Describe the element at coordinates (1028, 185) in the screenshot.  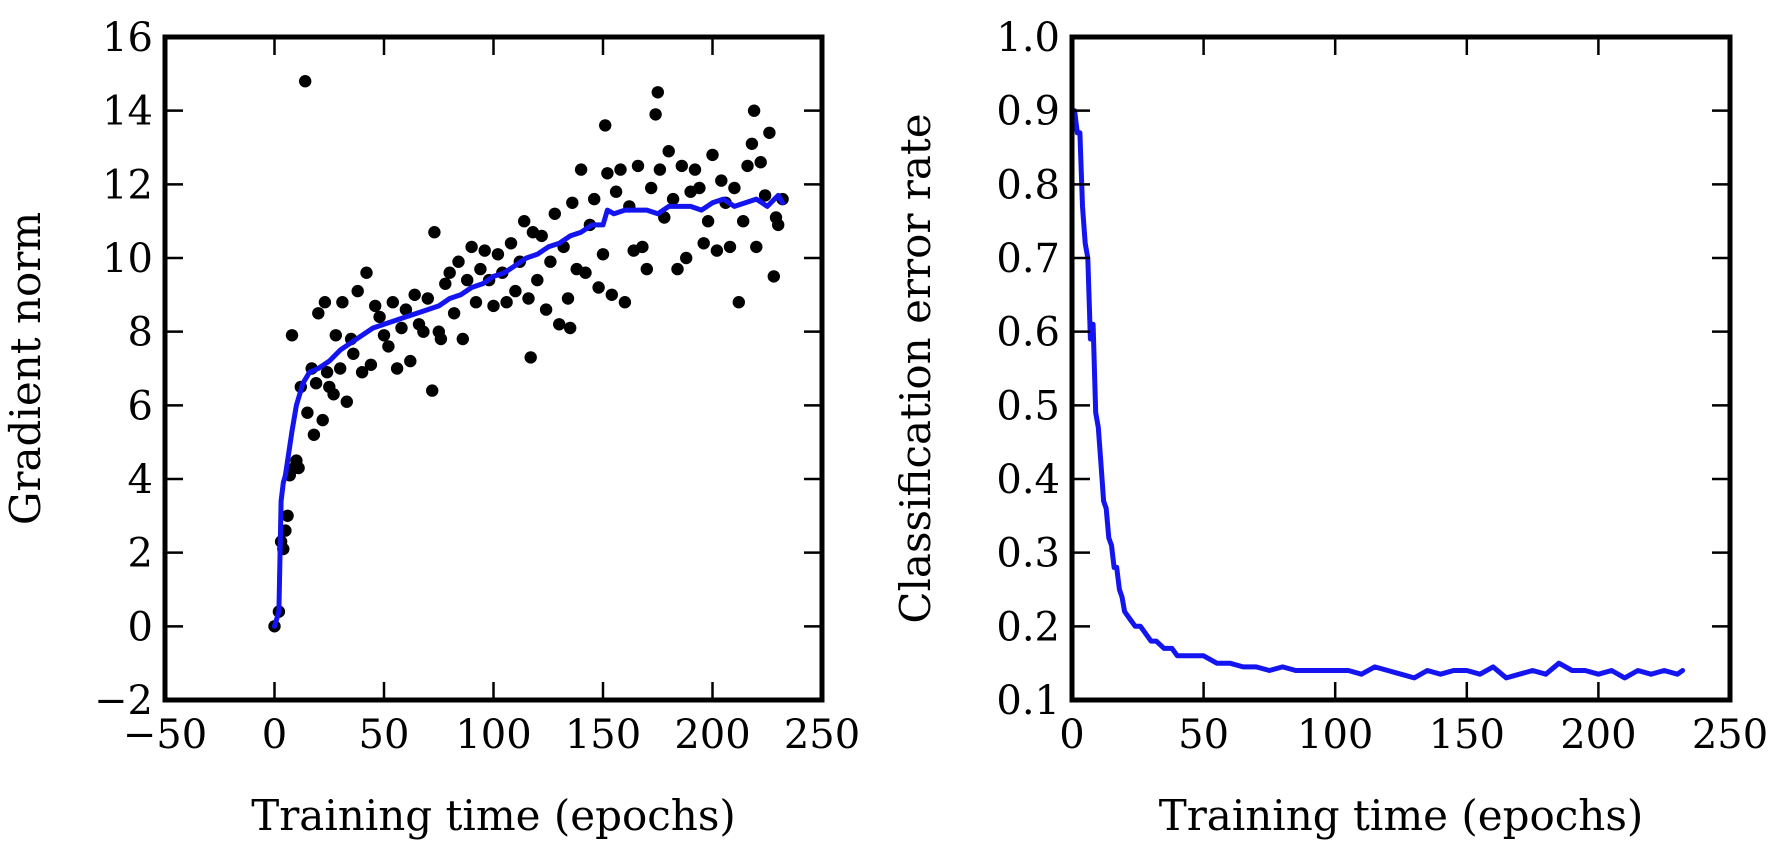
I see `right-y-tick-label: 0.8` at that location.